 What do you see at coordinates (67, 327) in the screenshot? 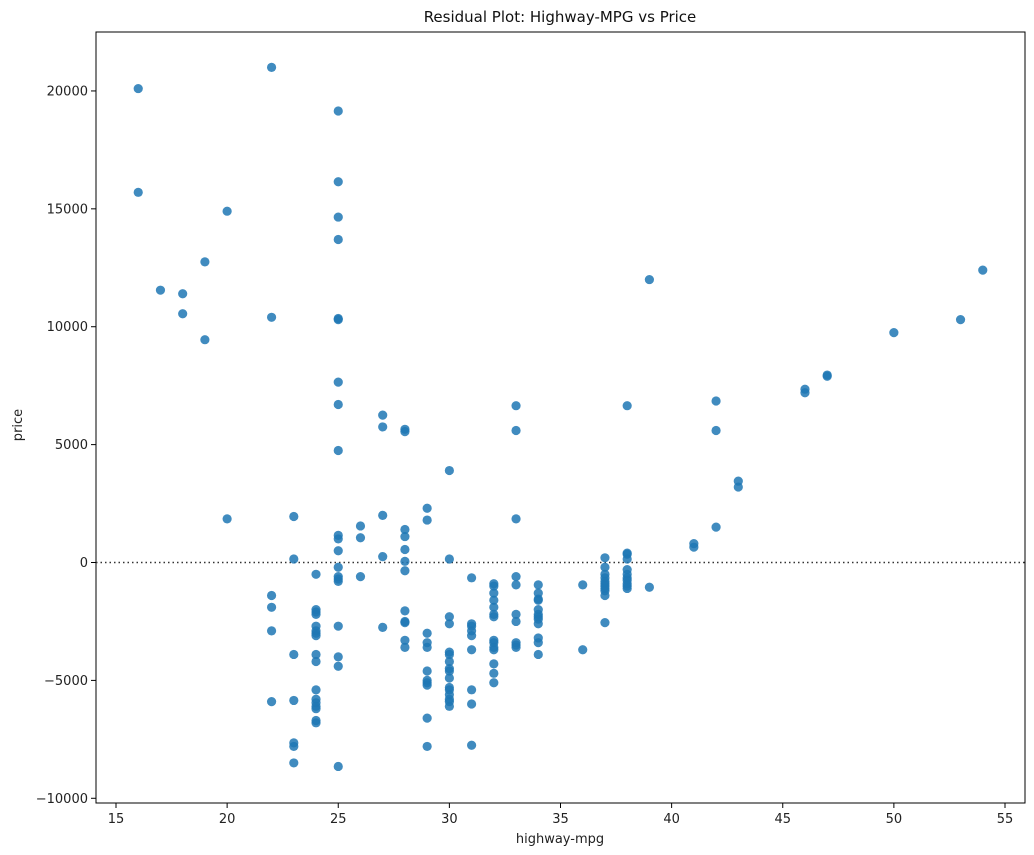
I see `y-tick-label: 10000` at bounding box center [67, 327].